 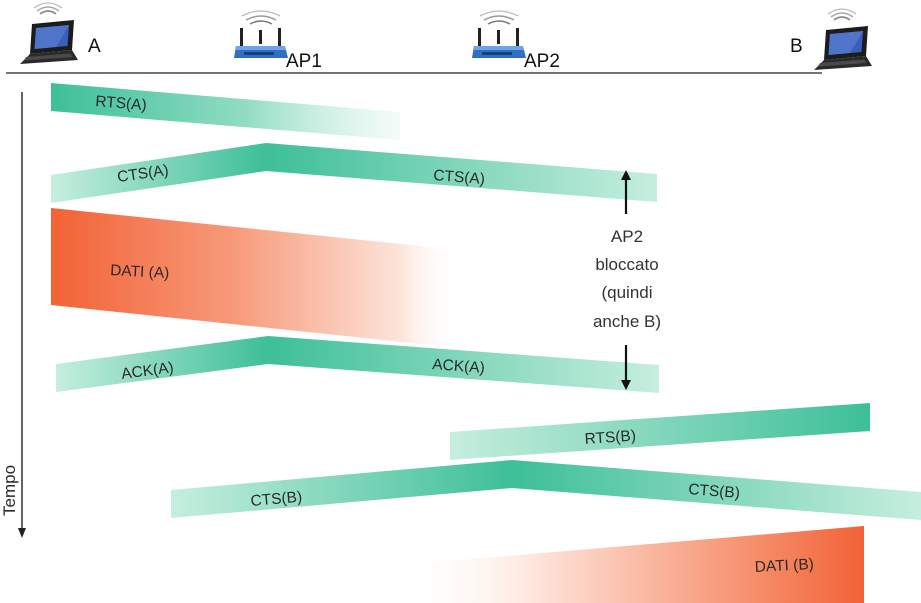 I want to click on ack-a-right-label: ACK(A), so click(x=459, y=366).